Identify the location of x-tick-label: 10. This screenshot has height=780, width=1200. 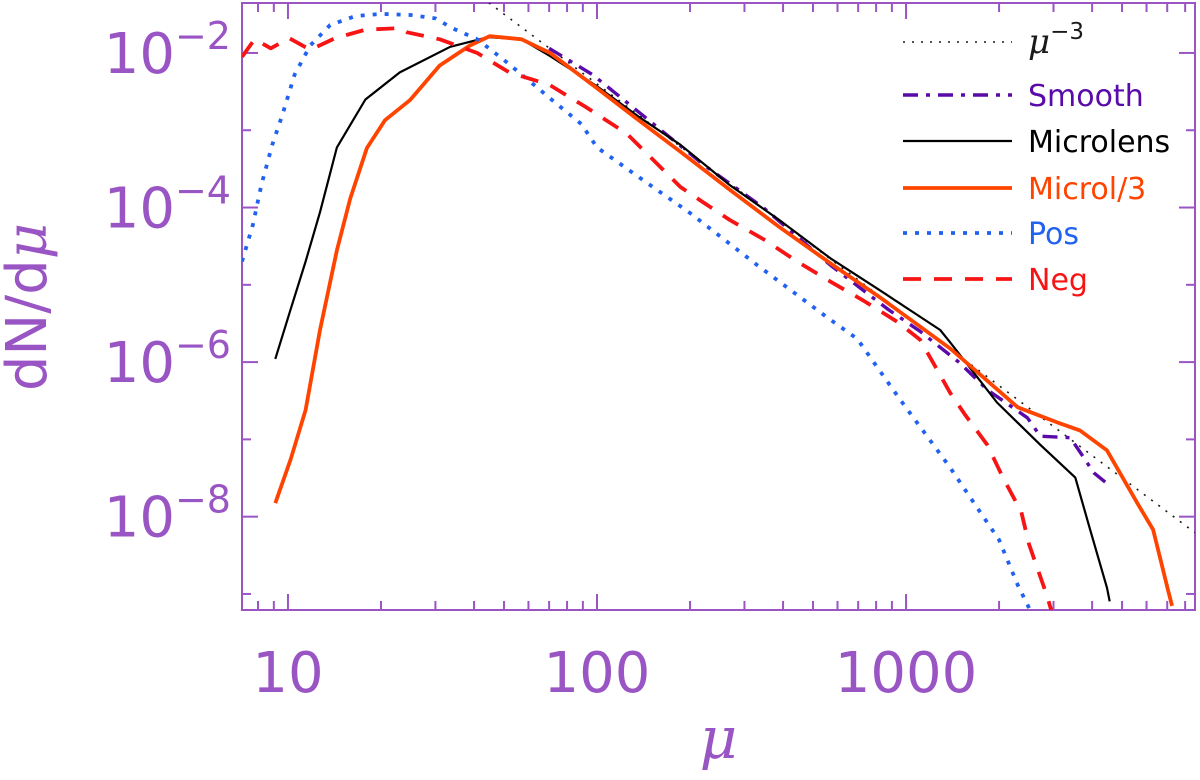
(287, 673).